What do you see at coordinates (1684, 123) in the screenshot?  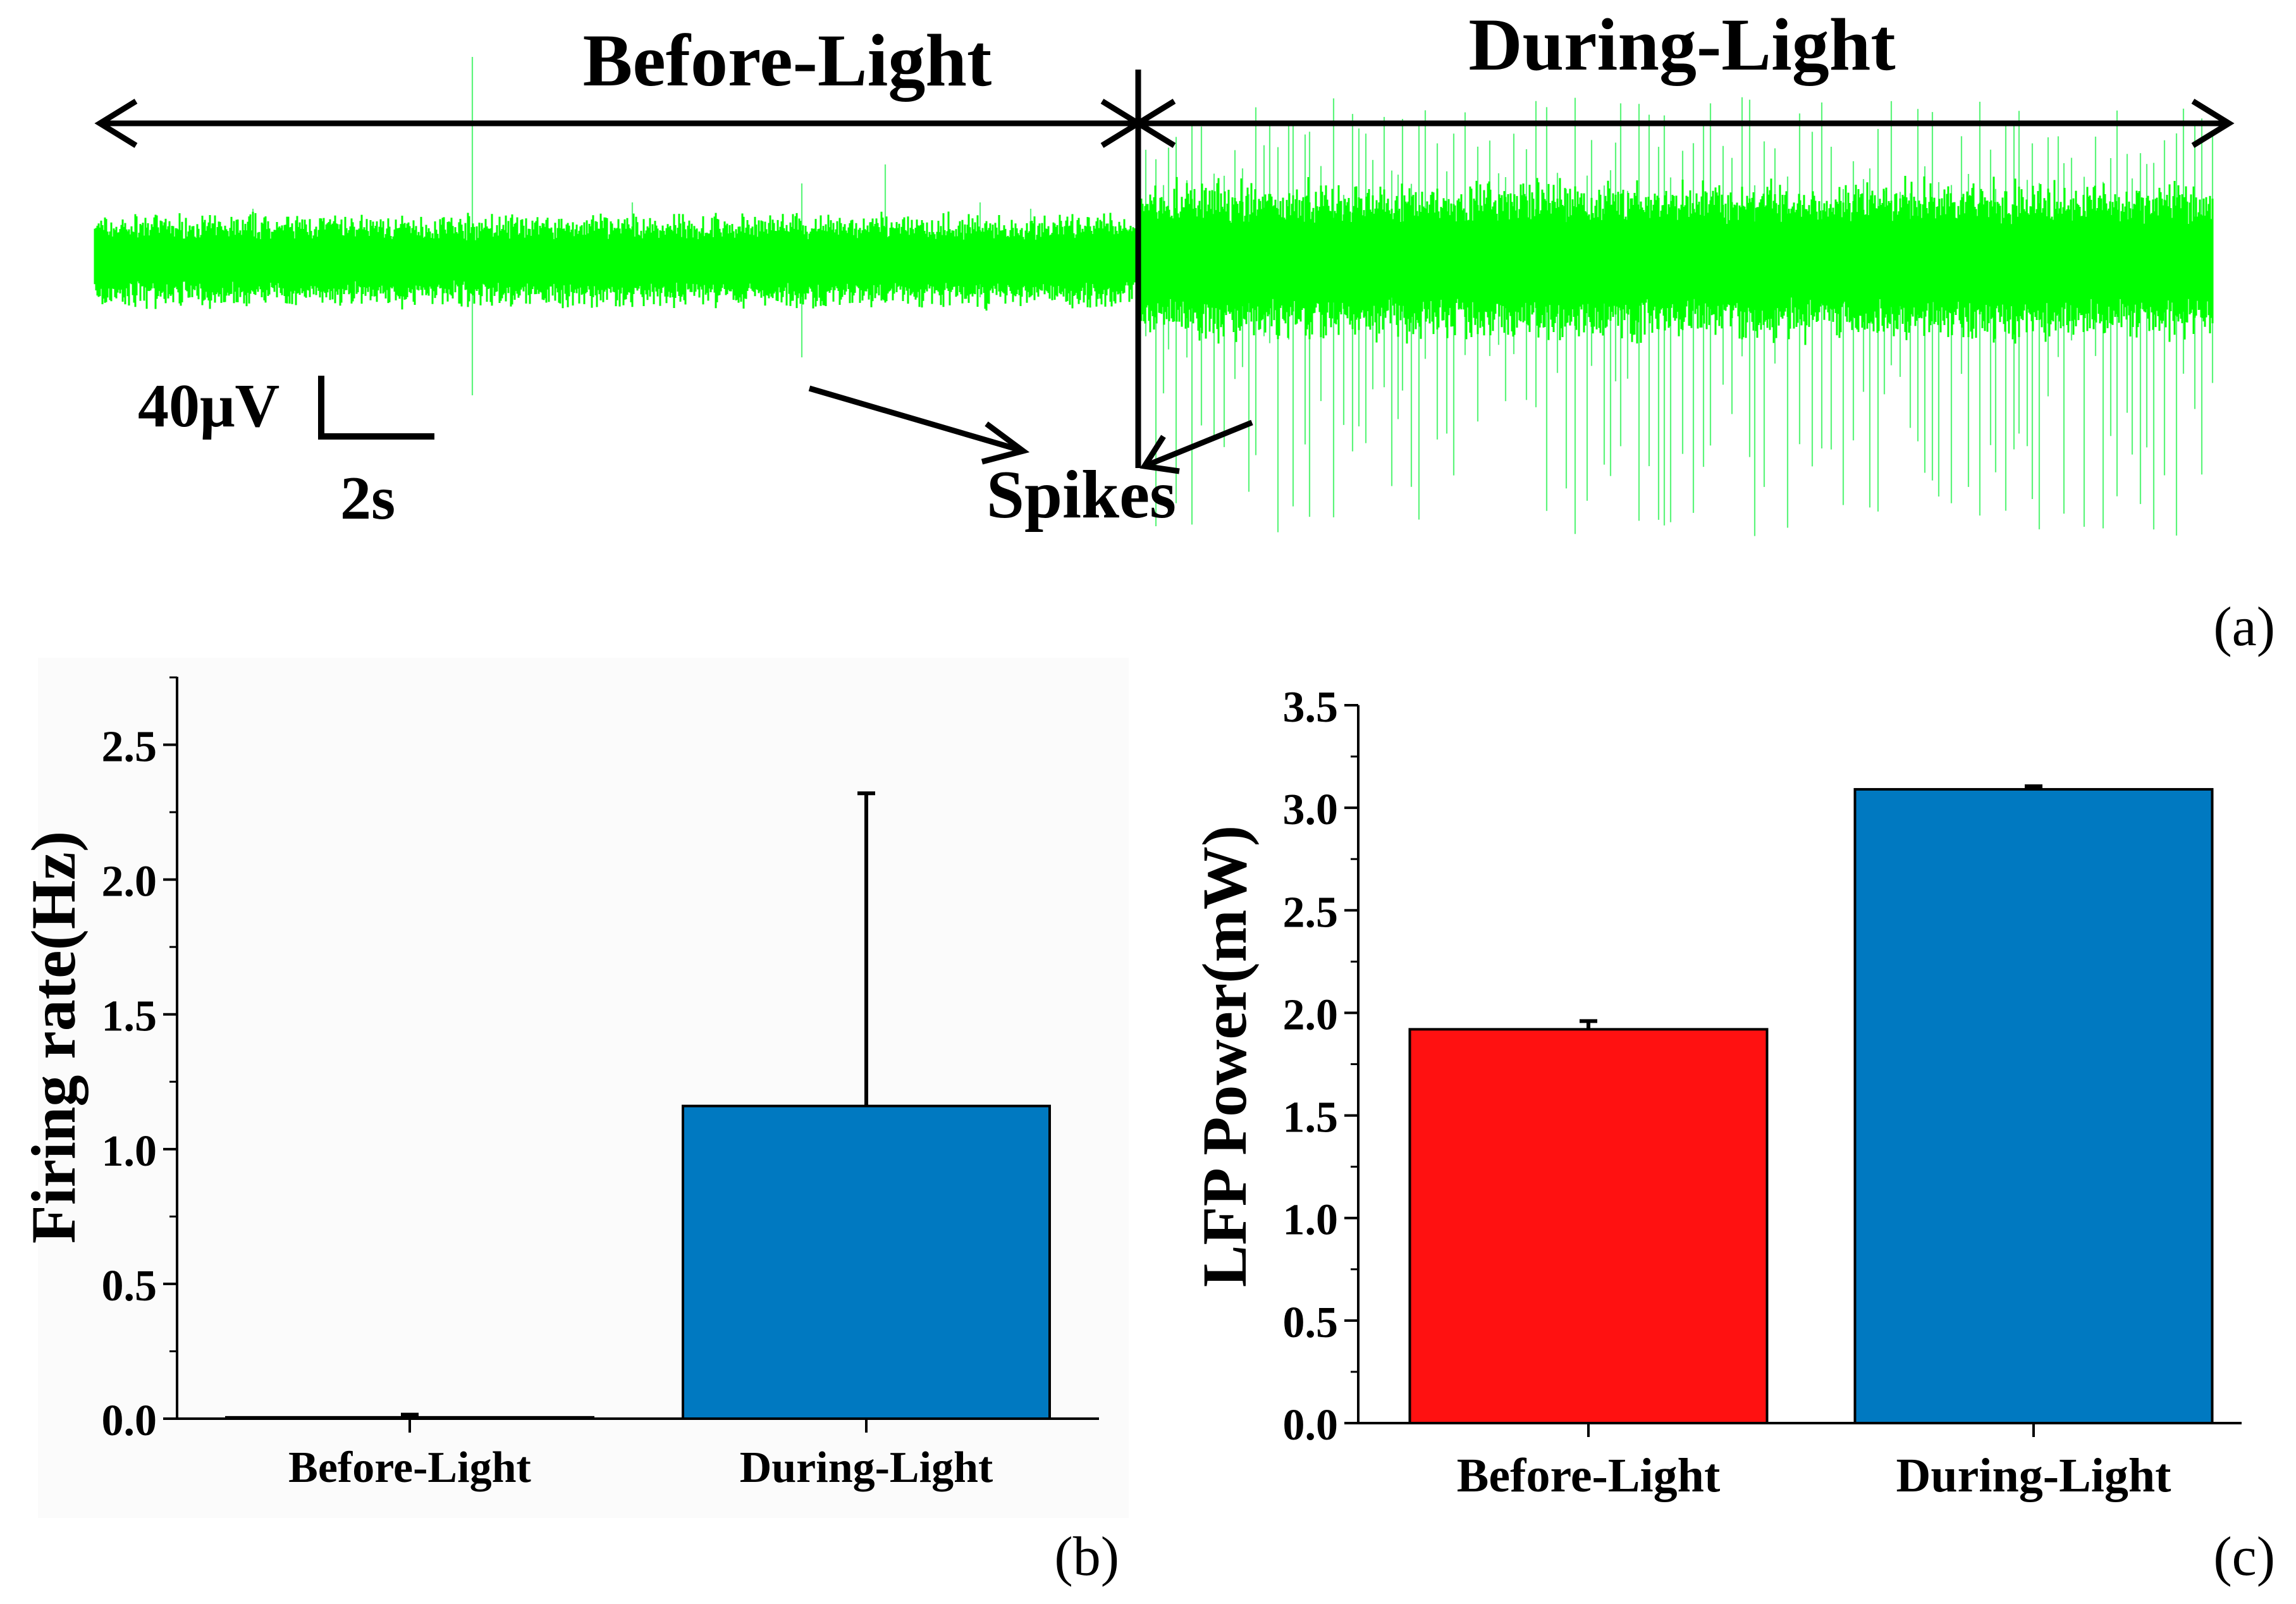 I see `during-light-arrow` at bounding box center [1684, 123].